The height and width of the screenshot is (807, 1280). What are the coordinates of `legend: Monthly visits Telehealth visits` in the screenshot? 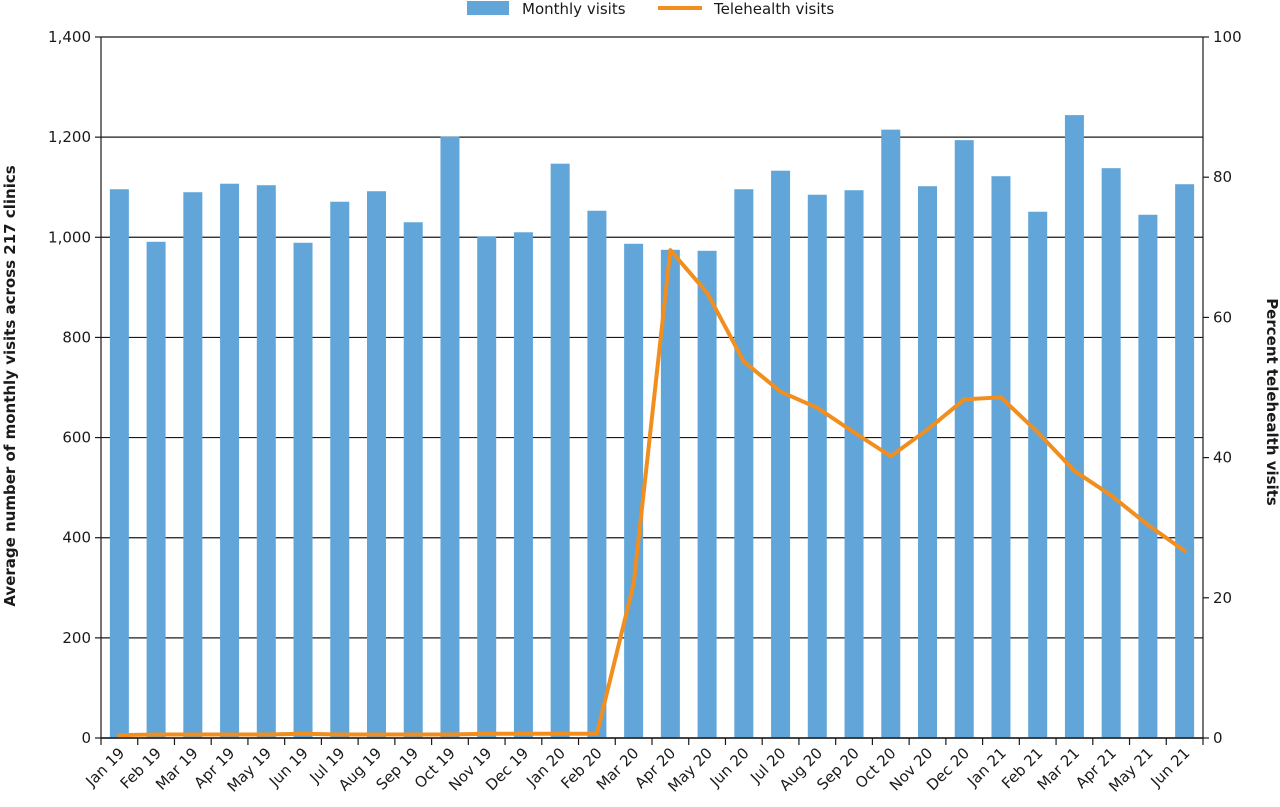 It's located at (650, 9).